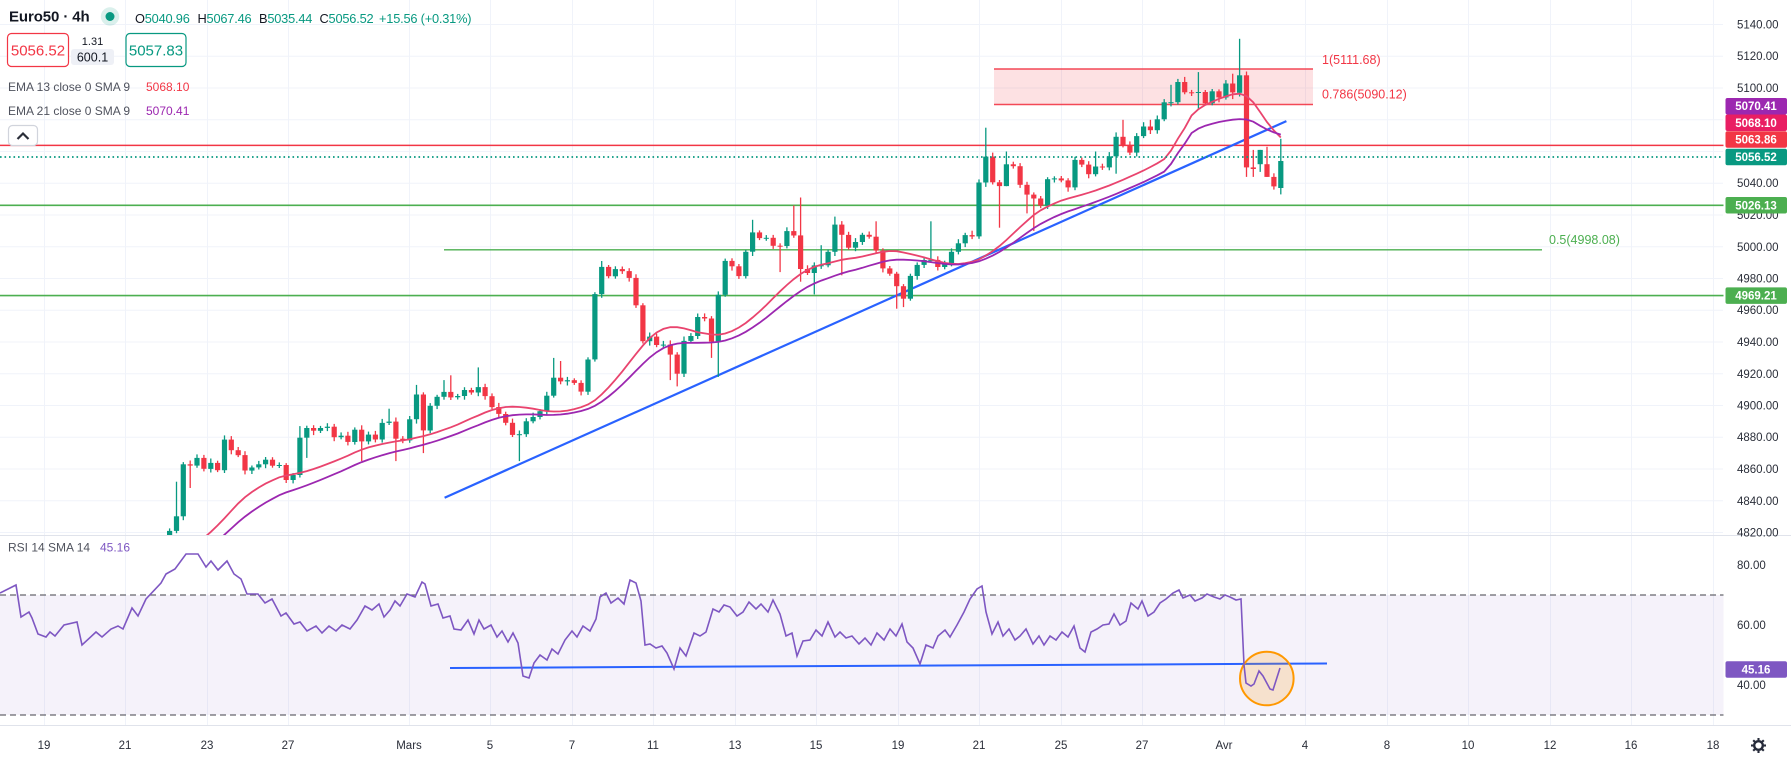 The height and width of the screenshot is (764, 1791). I want to click on svg-text: Mars, so click(409, 746).